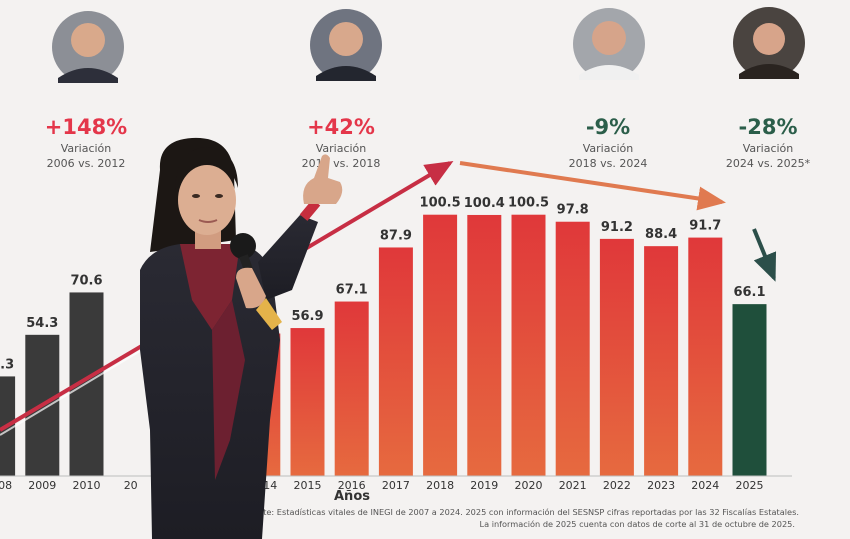  What do you see at coordinates (573, 210) in the screenshot?
I see `value-label-2021: 97.8` at bounding box center [573, 210].